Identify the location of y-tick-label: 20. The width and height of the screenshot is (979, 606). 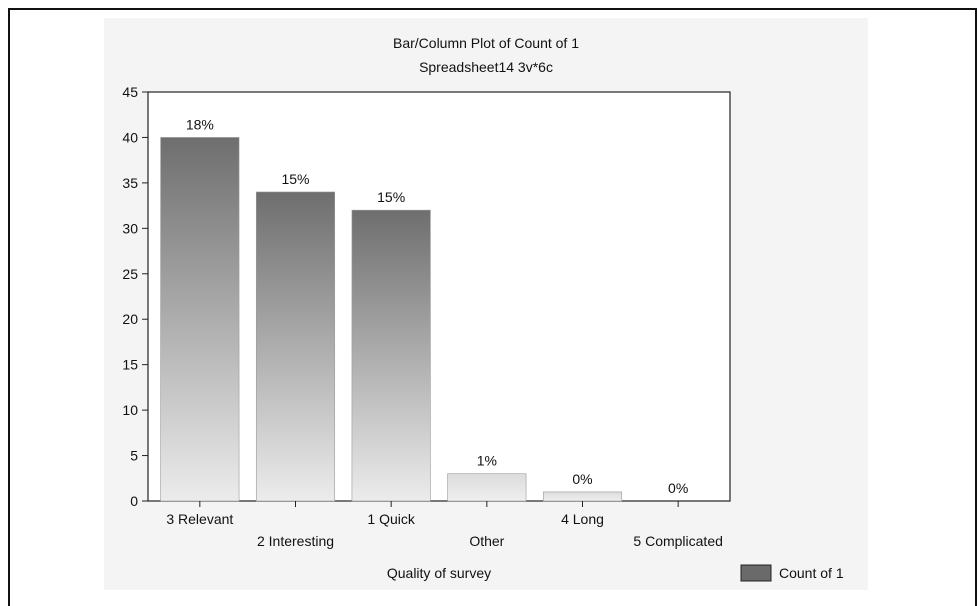
(130, 319).